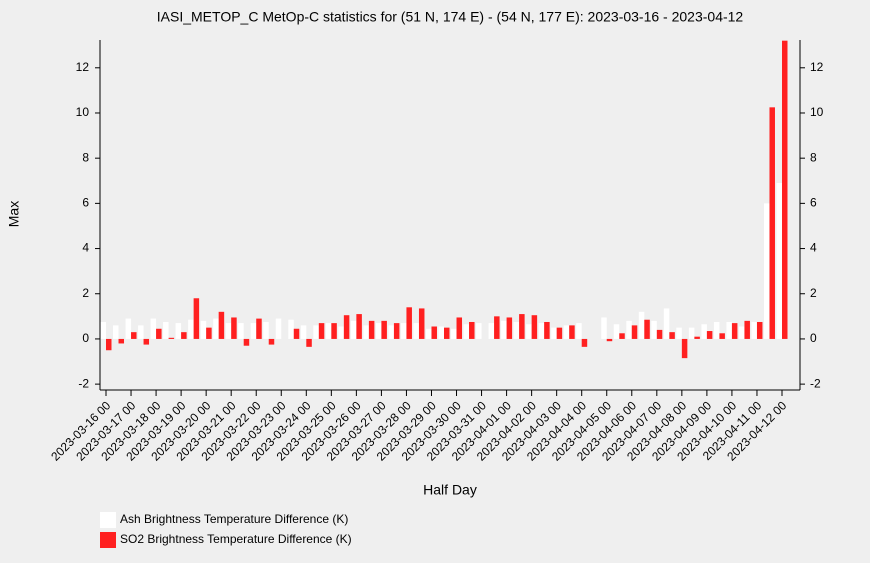 Image resolution: width=870 pixels, height=563 pixels. I want to click on y-tick-label-right: 2, so click(813, 293).